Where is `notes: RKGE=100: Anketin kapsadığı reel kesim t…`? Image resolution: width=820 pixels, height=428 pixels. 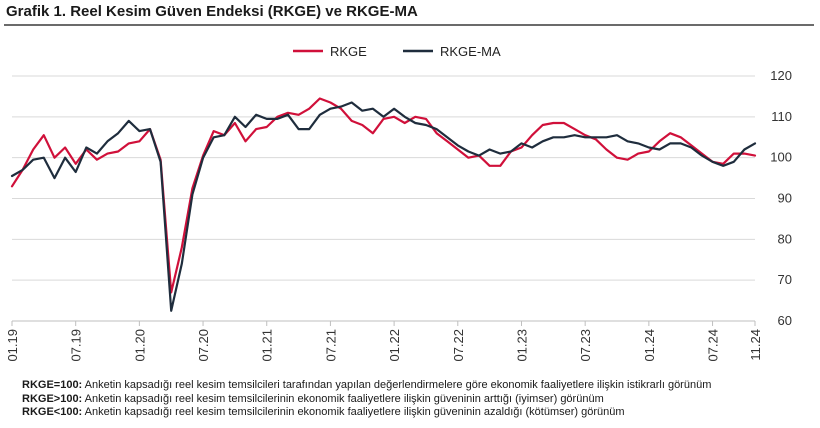
notes: RKGE=100: Anketin kapsadığı reel kesim t… is located at coordinates (366, 399).